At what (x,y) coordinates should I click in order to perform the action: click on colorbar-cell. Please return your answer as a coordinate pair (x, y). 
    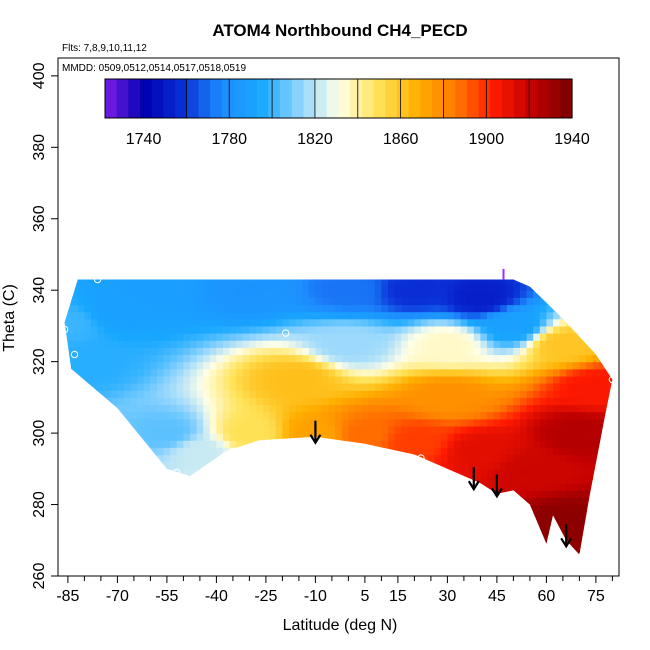
    Looking at the image, I should click on (239, 98).